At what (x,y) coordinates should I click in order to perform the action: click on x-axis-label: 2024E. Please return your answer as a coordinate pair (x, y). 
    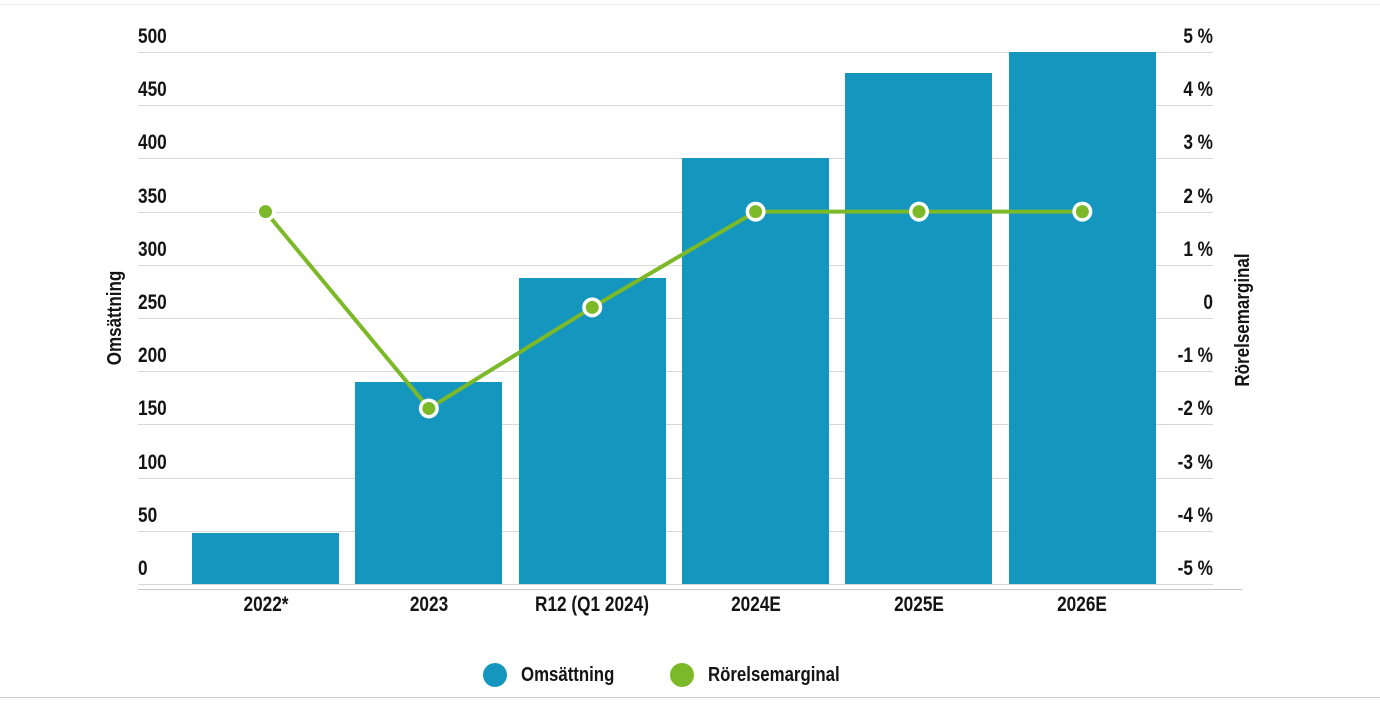
    Looking at the image, I should click on (755, 604).